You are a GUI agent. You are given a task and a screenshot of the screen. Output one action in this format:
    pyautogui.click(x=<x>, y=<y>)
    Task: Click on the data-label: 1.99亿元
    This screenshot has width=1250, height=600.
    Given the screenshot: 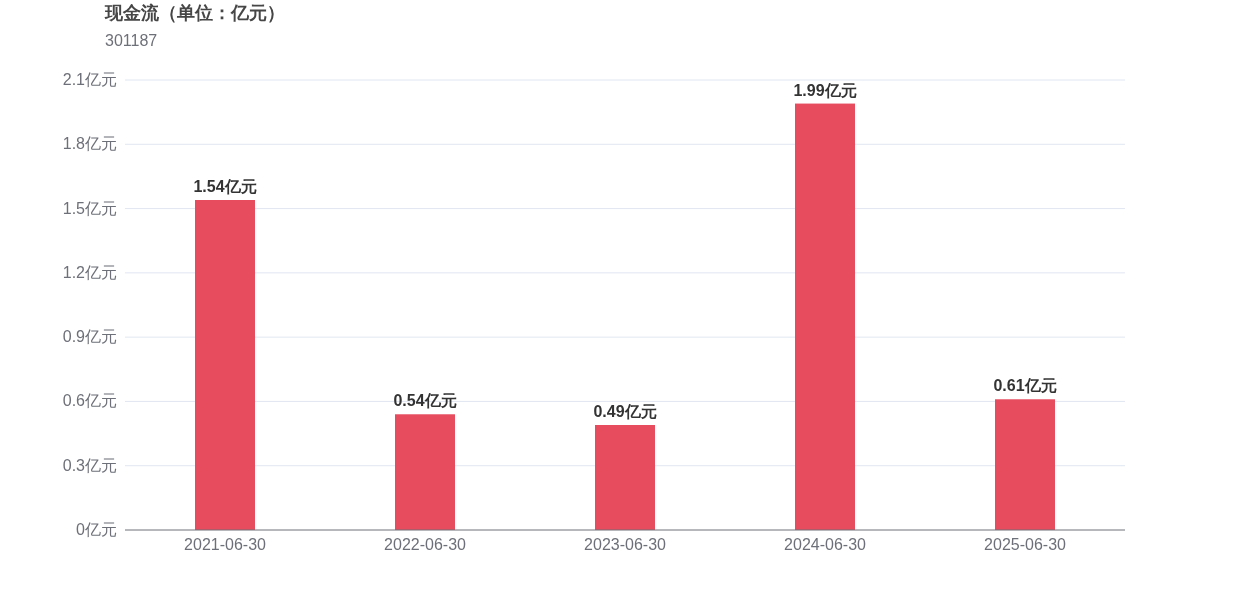 What is the action you would take?
    pyautogui.click(x=825, y=90)
    